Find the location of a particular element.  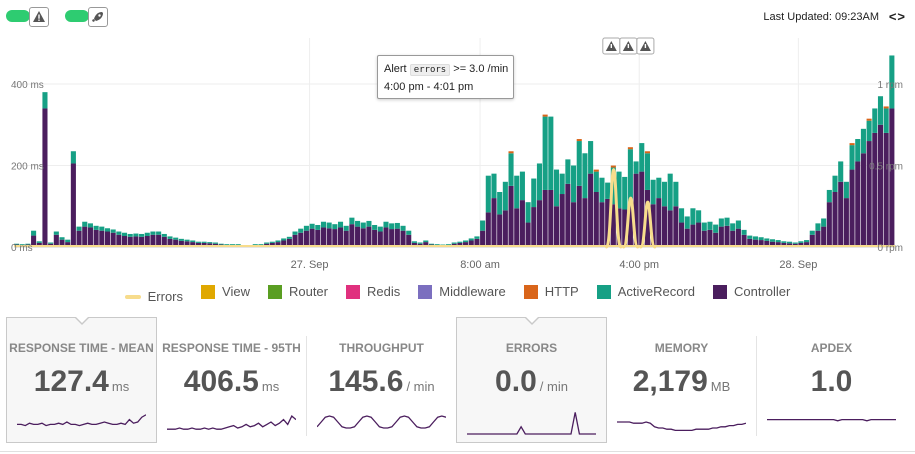

card-value: 1.0 is located at coordinates (831, 381).